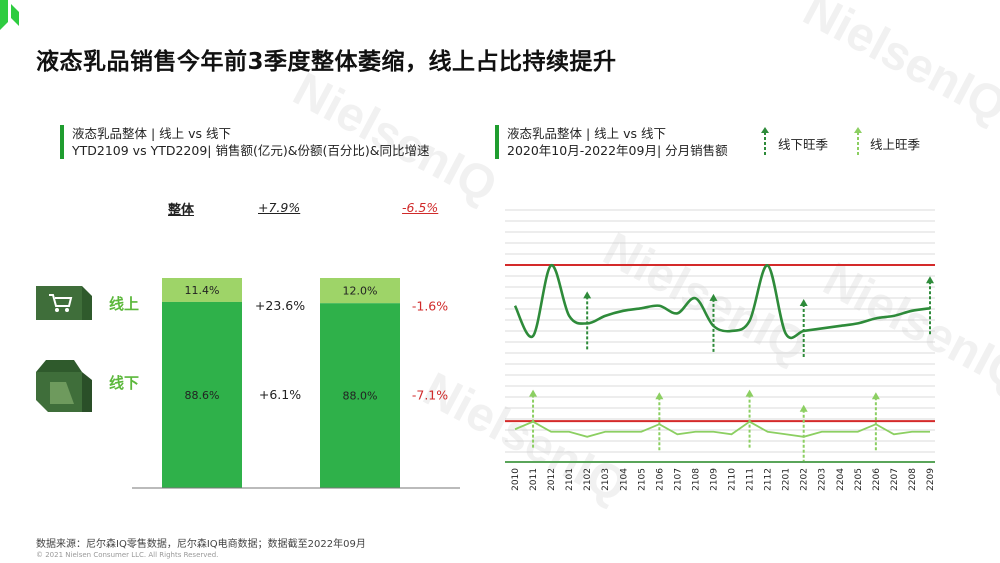  I want to click on x-tick-label: 2202, so click(805, 479).